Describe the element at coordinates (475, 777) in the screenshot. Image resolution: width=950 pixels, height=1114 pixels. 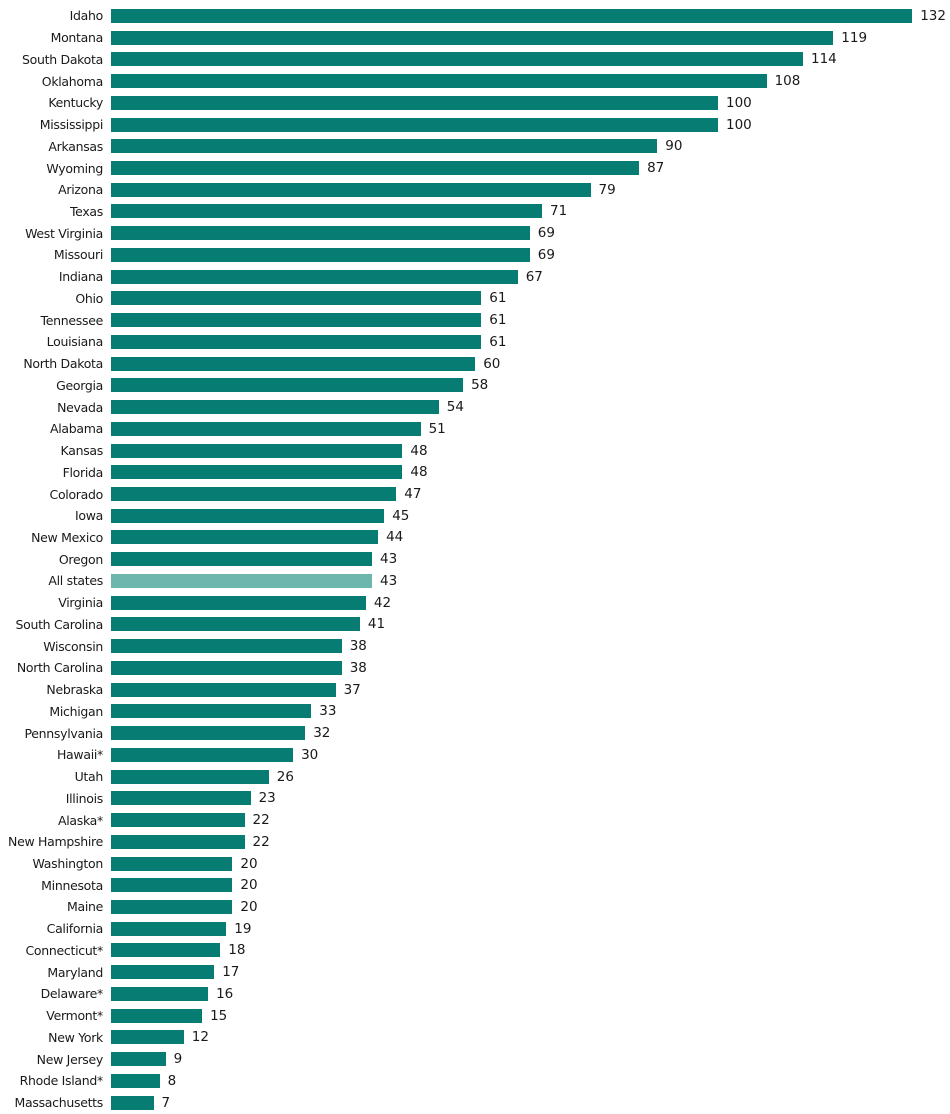
I see `chart-row: Utah 26` at that location.